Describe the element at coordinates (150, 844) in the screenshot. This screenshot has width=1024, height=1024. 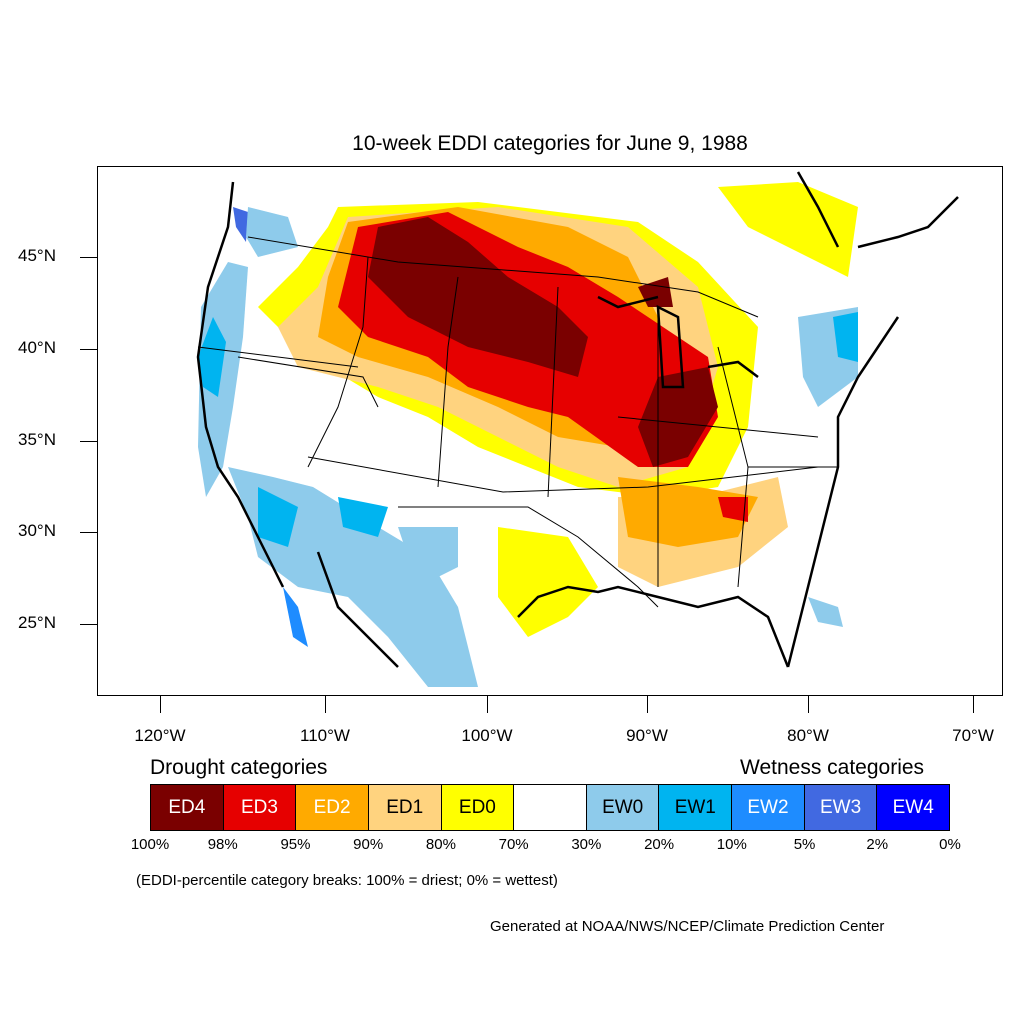
I see `percentile-label: 100%` at that location.